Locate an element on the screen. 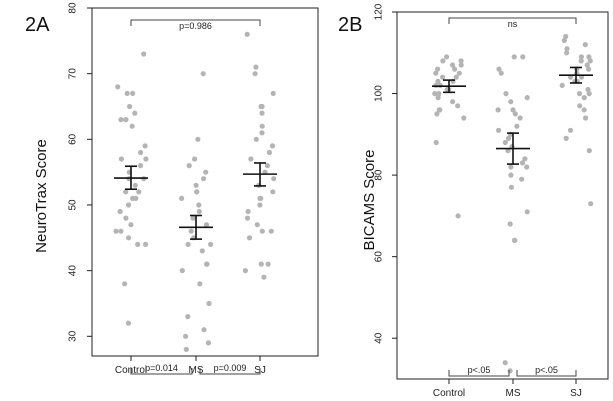 Image resolution: width=613 pixels, height=401 pixels. significance-label: ns is located at coordinates (513, 24).